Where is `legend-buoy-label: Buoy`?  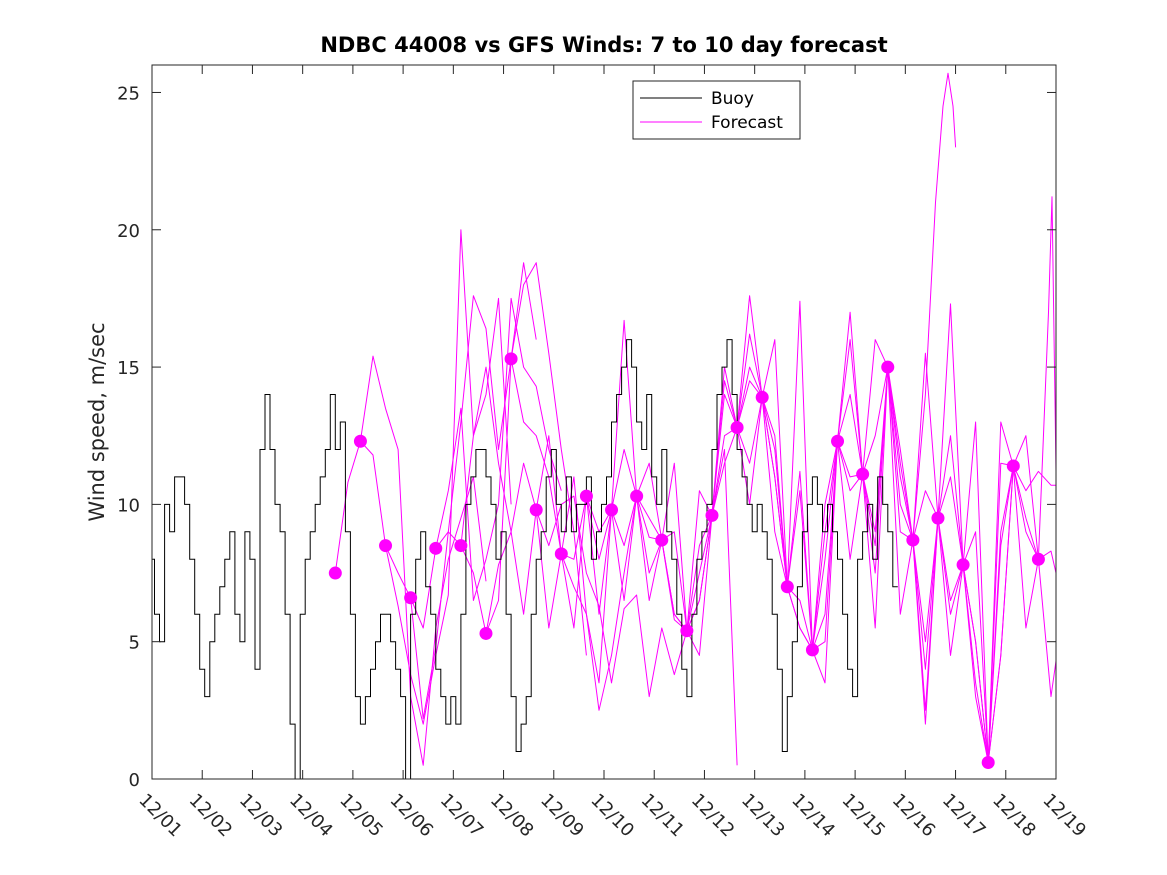
legend-buoy-label: Buoy is located at coordinates (732, 99).